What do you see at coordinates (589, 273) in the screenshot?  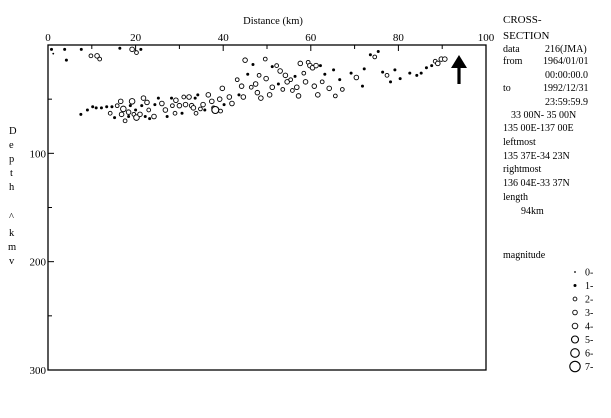 I see `legend-item-label: 0-` at bounding box center [589, 273].